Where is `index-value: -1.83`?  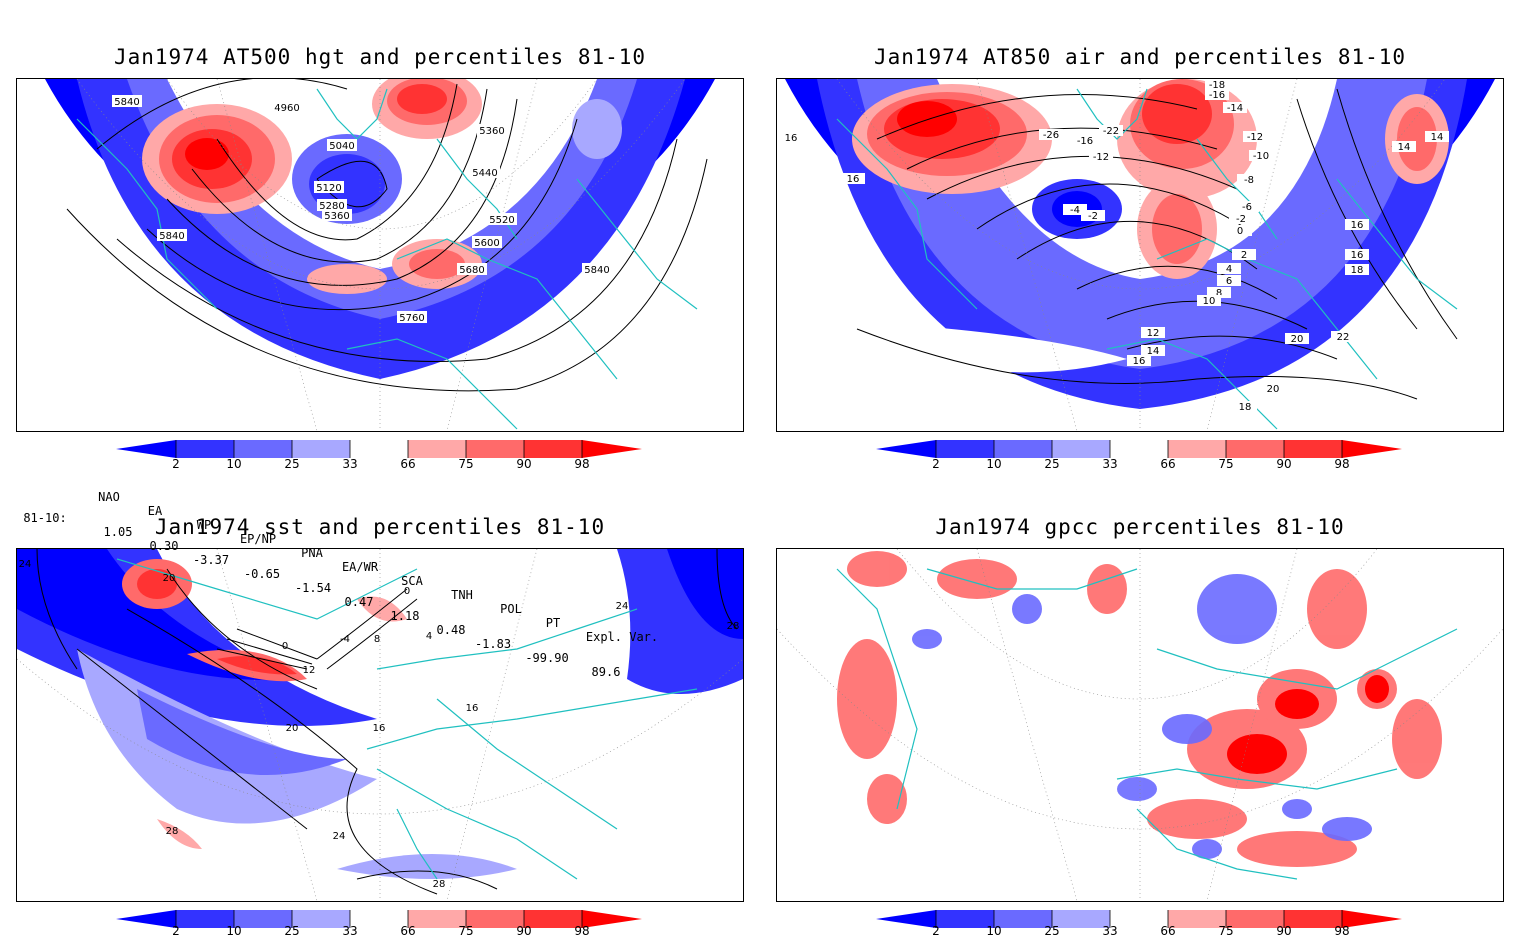 index-value: -1.83 is located at coordinates (493, 644).